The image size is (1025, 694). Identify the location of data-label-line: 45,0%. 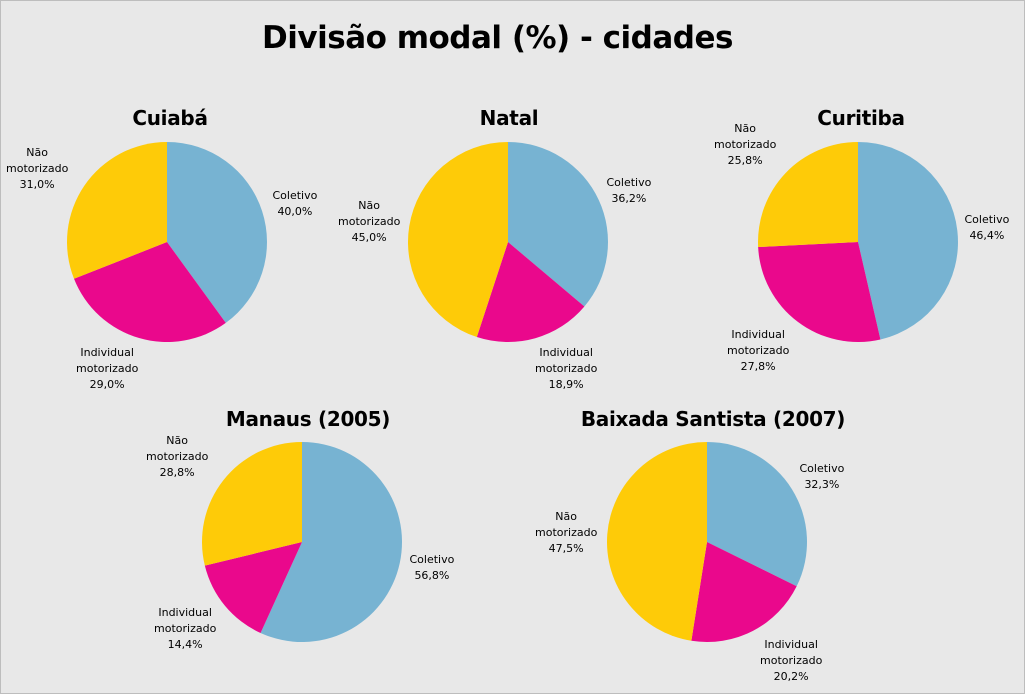
(369, 237).